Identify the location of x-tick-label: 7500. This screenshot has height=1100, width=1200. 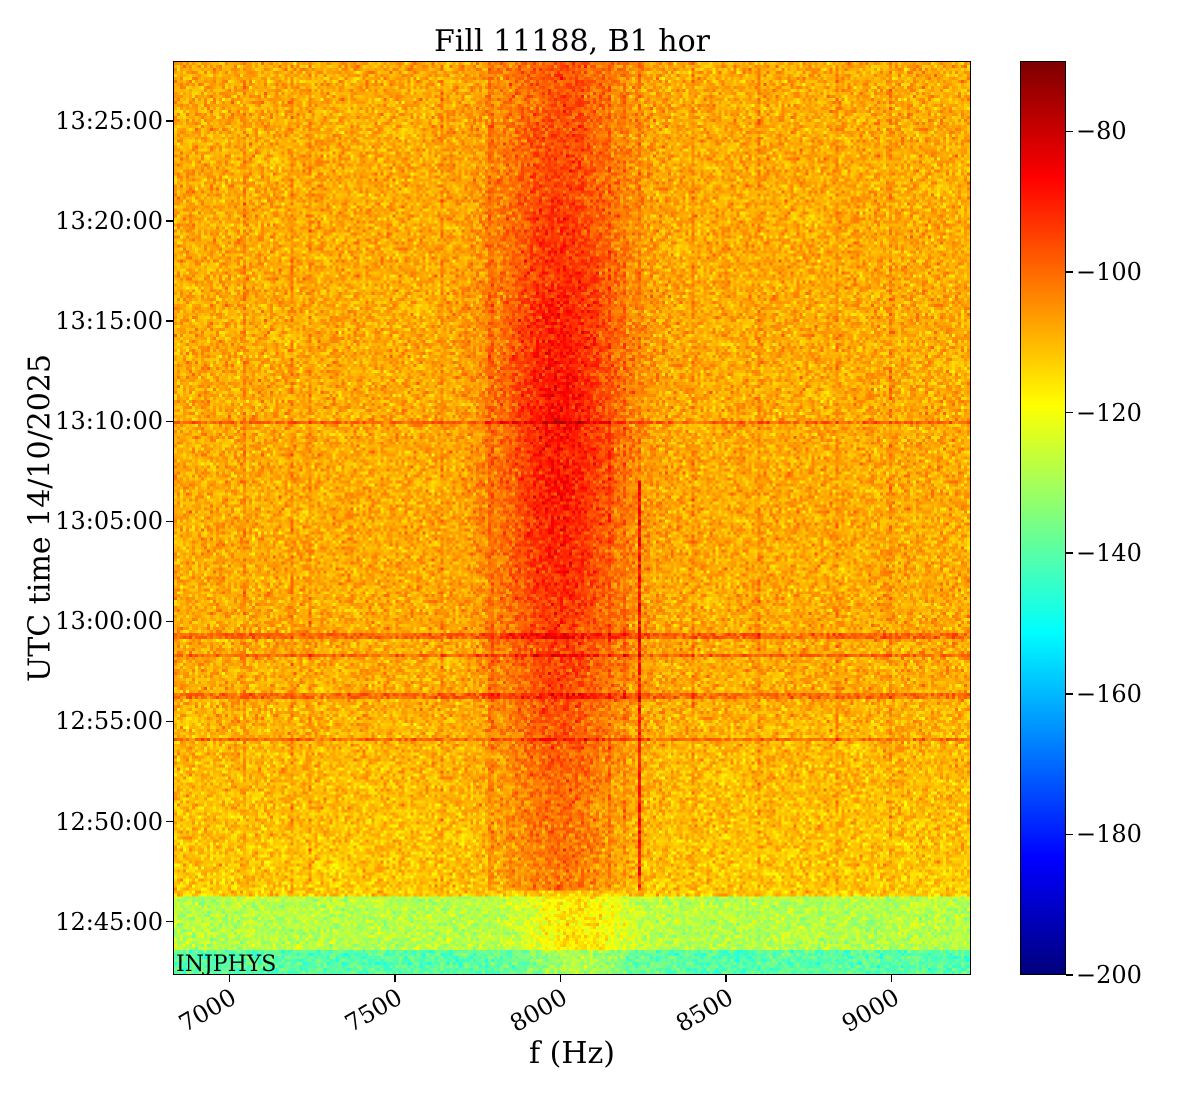
(373, 1010).